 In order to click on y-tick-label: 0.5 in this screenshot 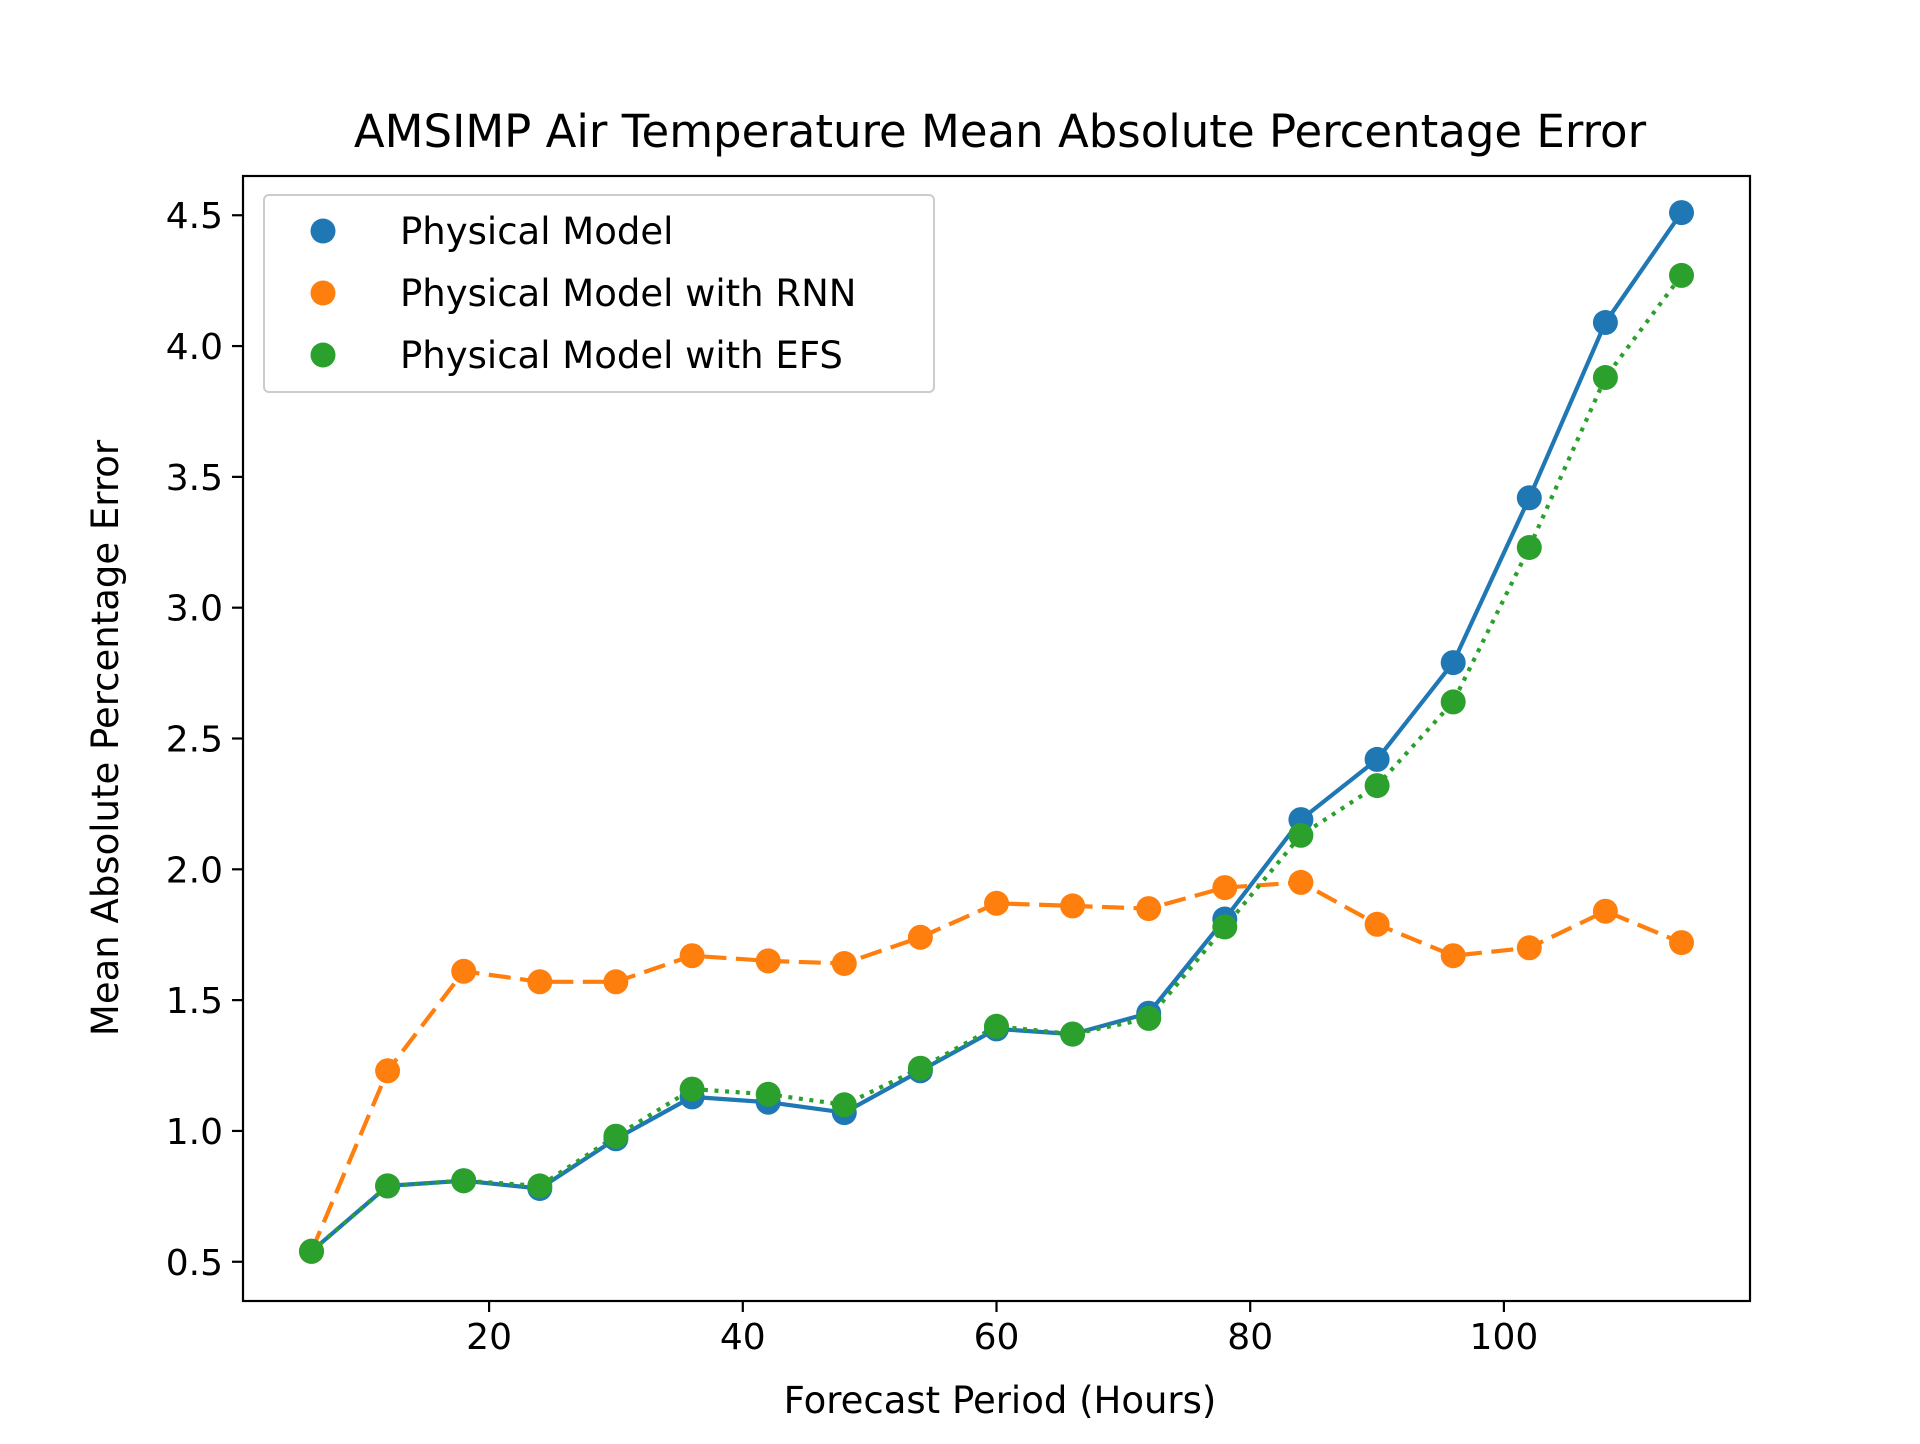, I will do `click(194, 1263)`.